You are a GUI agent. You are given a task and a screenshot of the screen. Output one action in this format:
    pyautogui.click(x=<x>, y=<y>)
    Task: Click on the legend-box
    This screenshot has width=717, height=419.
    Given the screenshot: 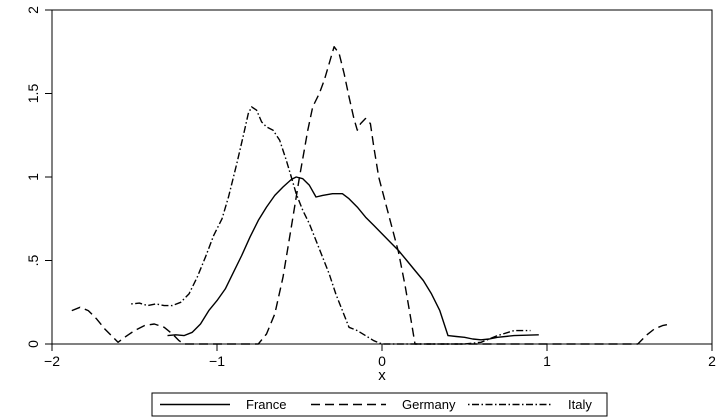 What is the action you would take?
    pyautogui.click(x=379, y=404)
    